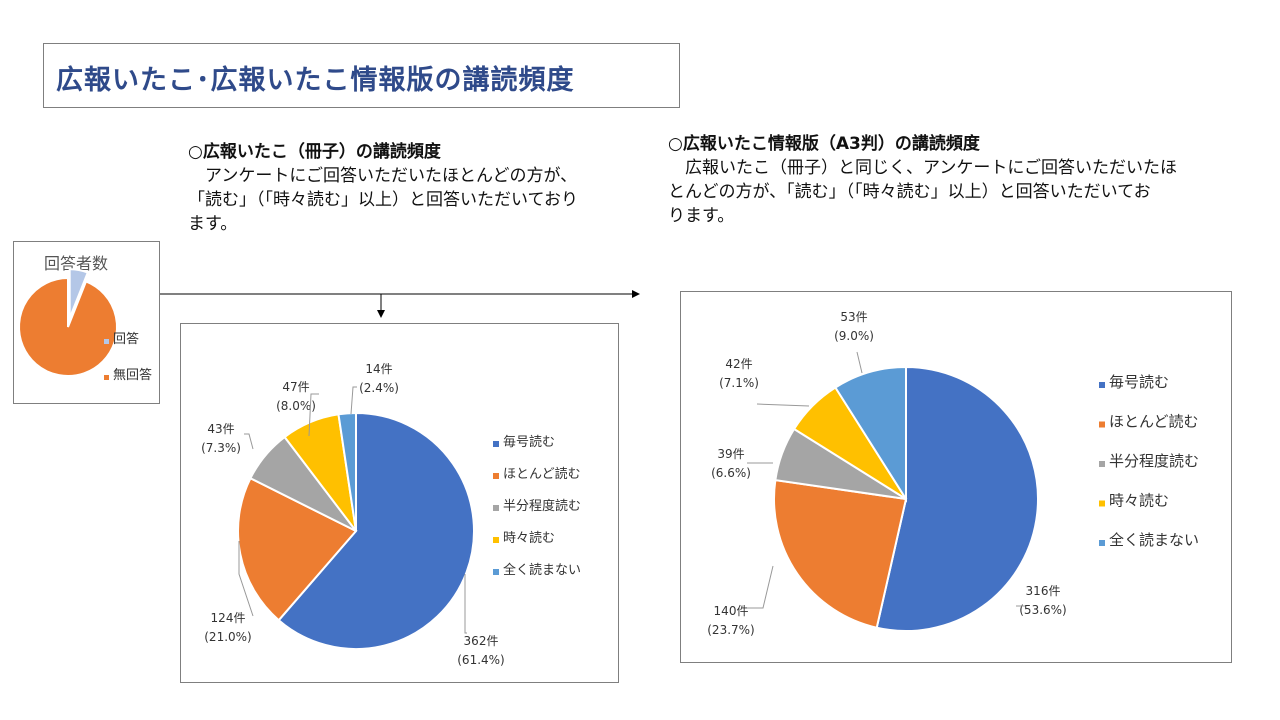 Image resolution: width=1280 pixels, height=720 pixels. What do you see at coordinates (730, 454) in the screenshot?
I see `data-label-count-3: 39件` at bounding box center [730, 454].